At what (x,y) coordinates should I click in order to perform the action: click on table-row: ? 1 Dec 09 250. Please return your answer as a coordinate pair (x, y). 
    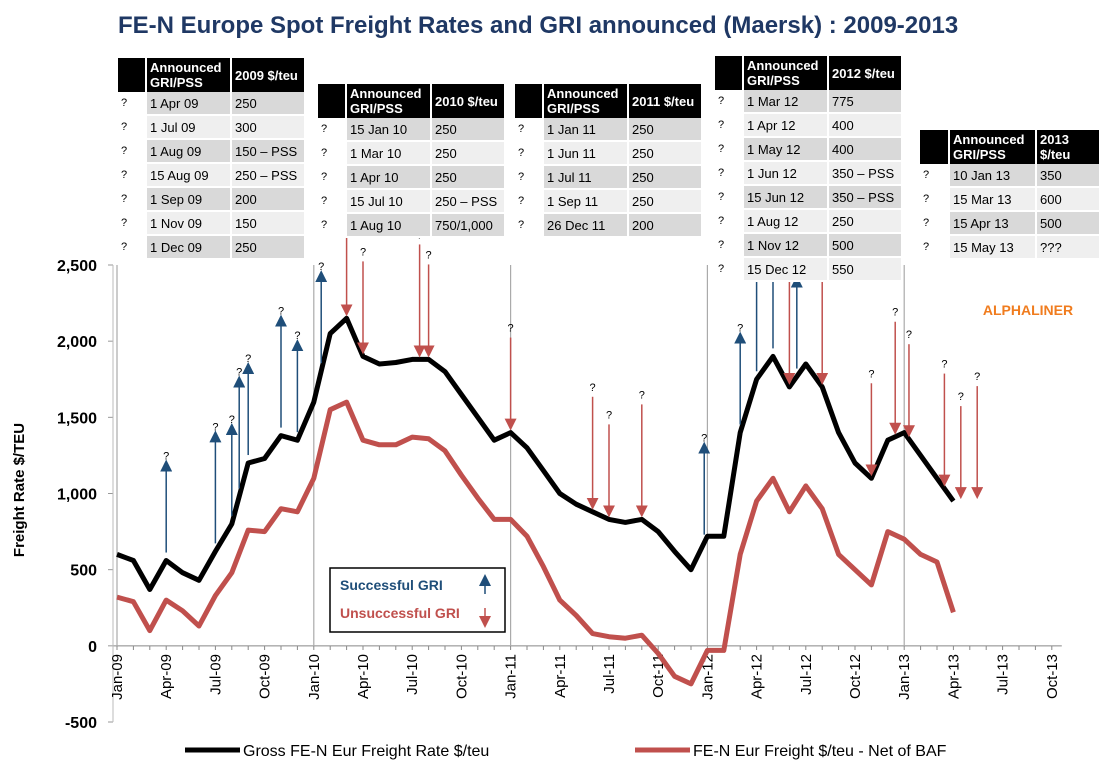
    Looking at the image, I should click on (212, 247).